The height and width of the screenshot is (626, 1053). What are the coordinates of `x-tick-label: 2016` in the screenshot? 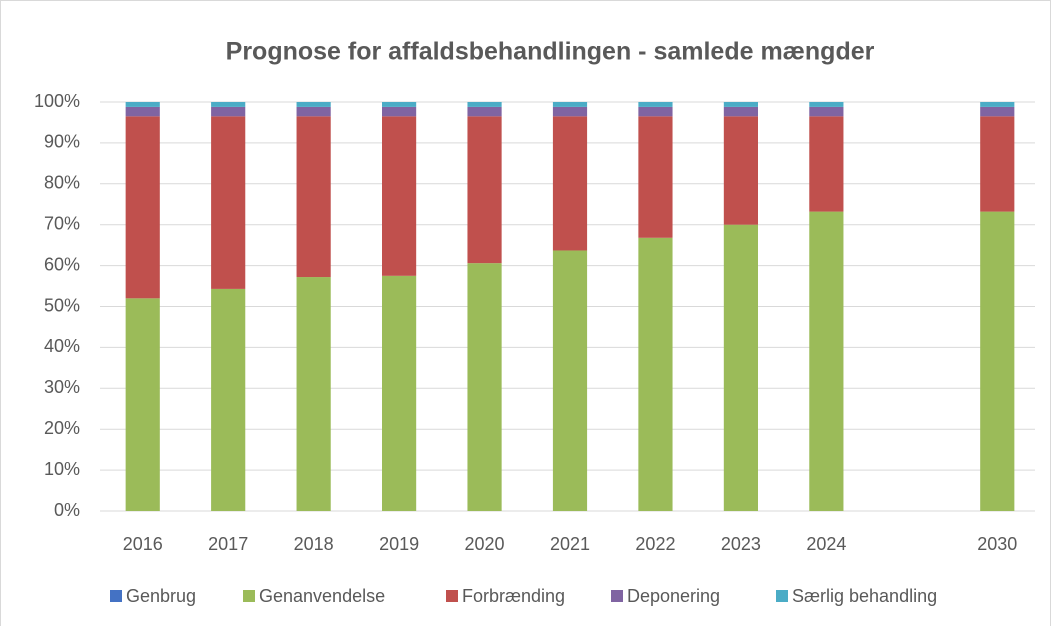 It's located at (143, 544).